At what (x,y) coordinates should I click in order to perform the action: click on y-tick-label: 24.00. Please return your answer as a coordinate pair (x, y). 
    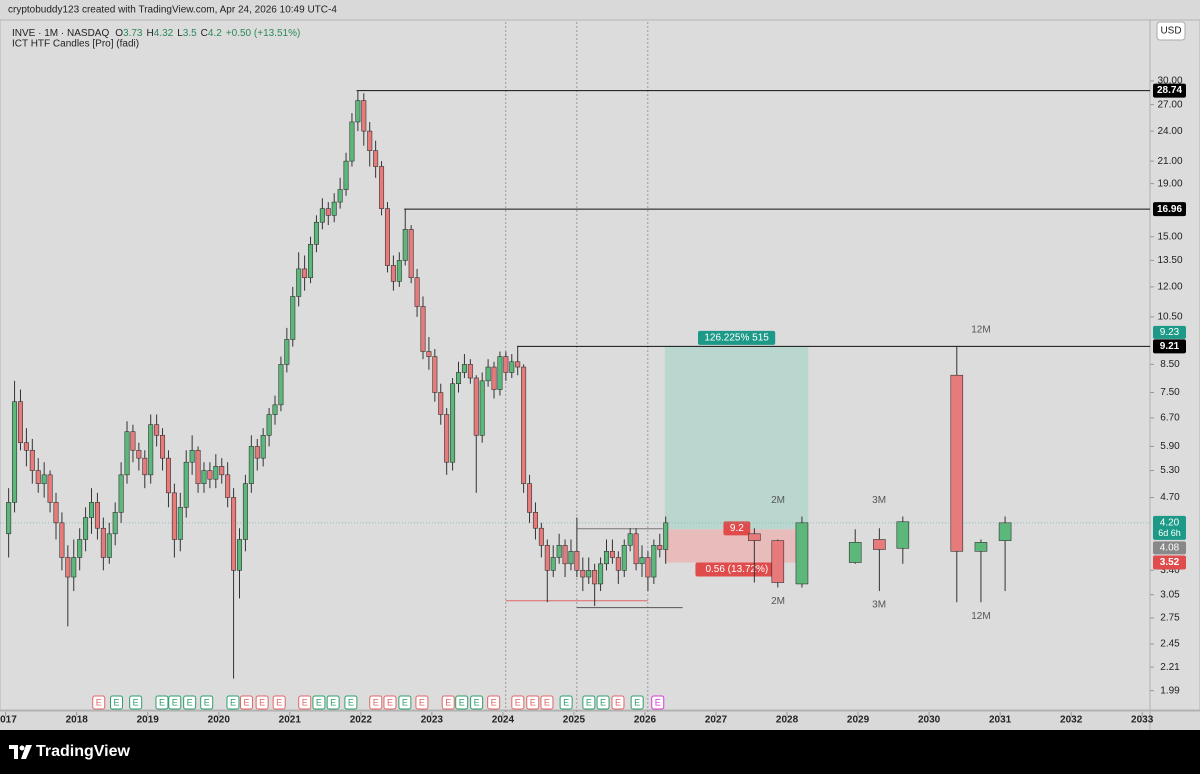
    Looking at the image, I should click on (1169, 131).